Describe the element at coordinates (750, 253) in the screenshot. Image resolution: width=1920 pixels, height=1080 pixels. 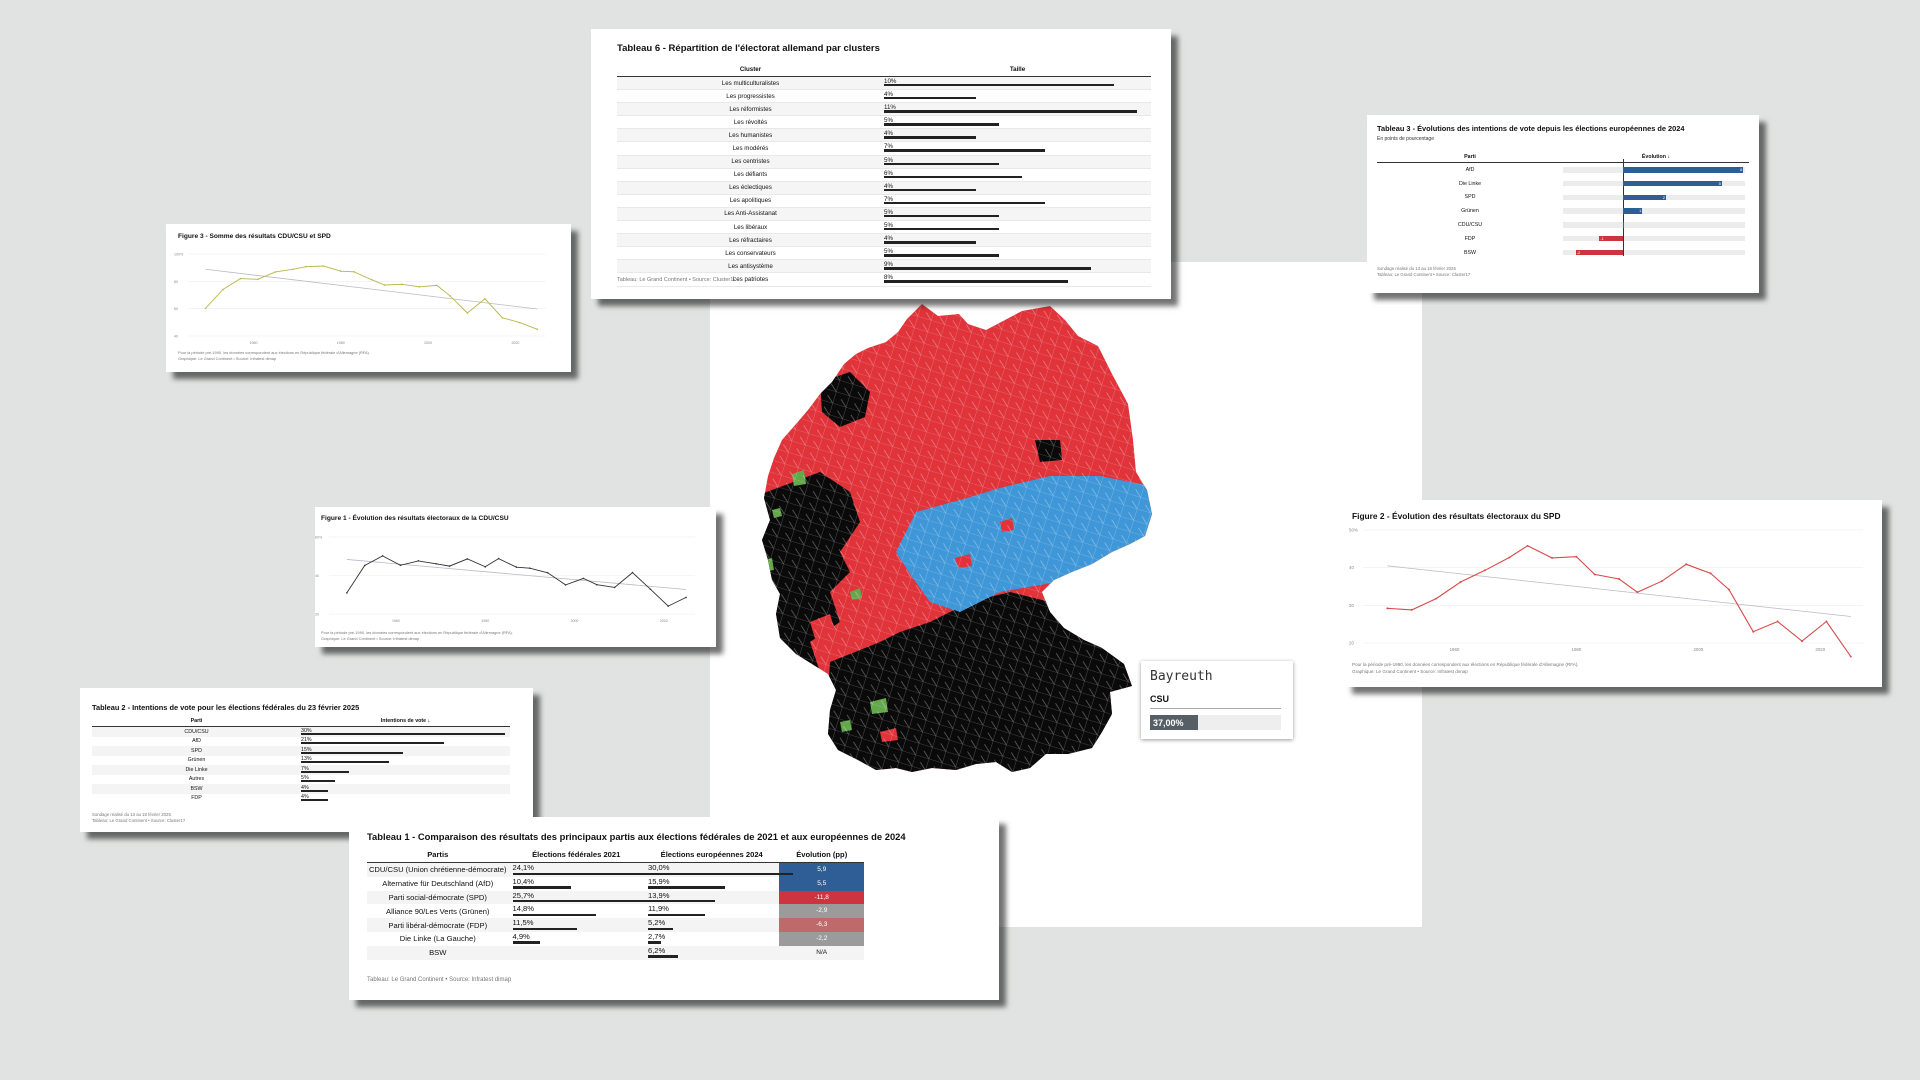
I see `table6-cluster-name: Les conservateurs` at that location.